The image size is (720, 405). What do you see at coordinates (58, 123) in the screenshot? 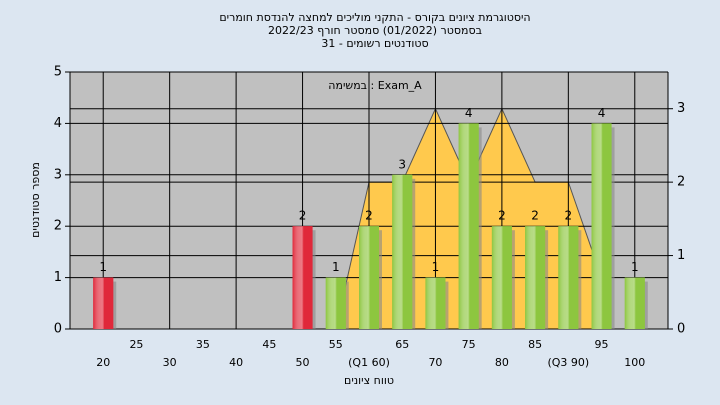
I see `y-tick-label: 4` at bounding box center [58, 123].